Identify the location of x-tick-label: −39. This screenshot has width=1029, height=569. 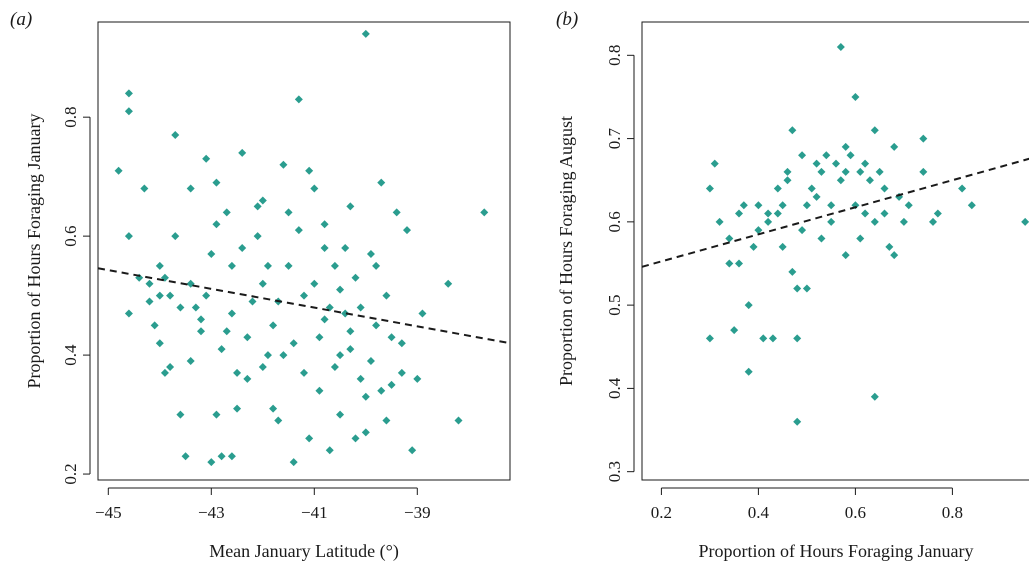
(417, 512).